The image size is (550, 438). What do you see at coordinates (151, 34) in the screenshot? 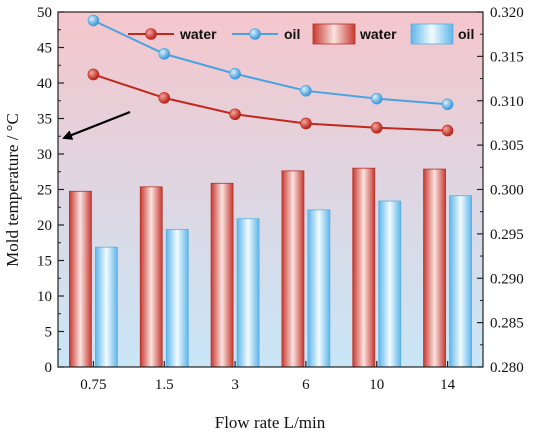
I see `legend-marker-water` at bounding box center [151, 34].